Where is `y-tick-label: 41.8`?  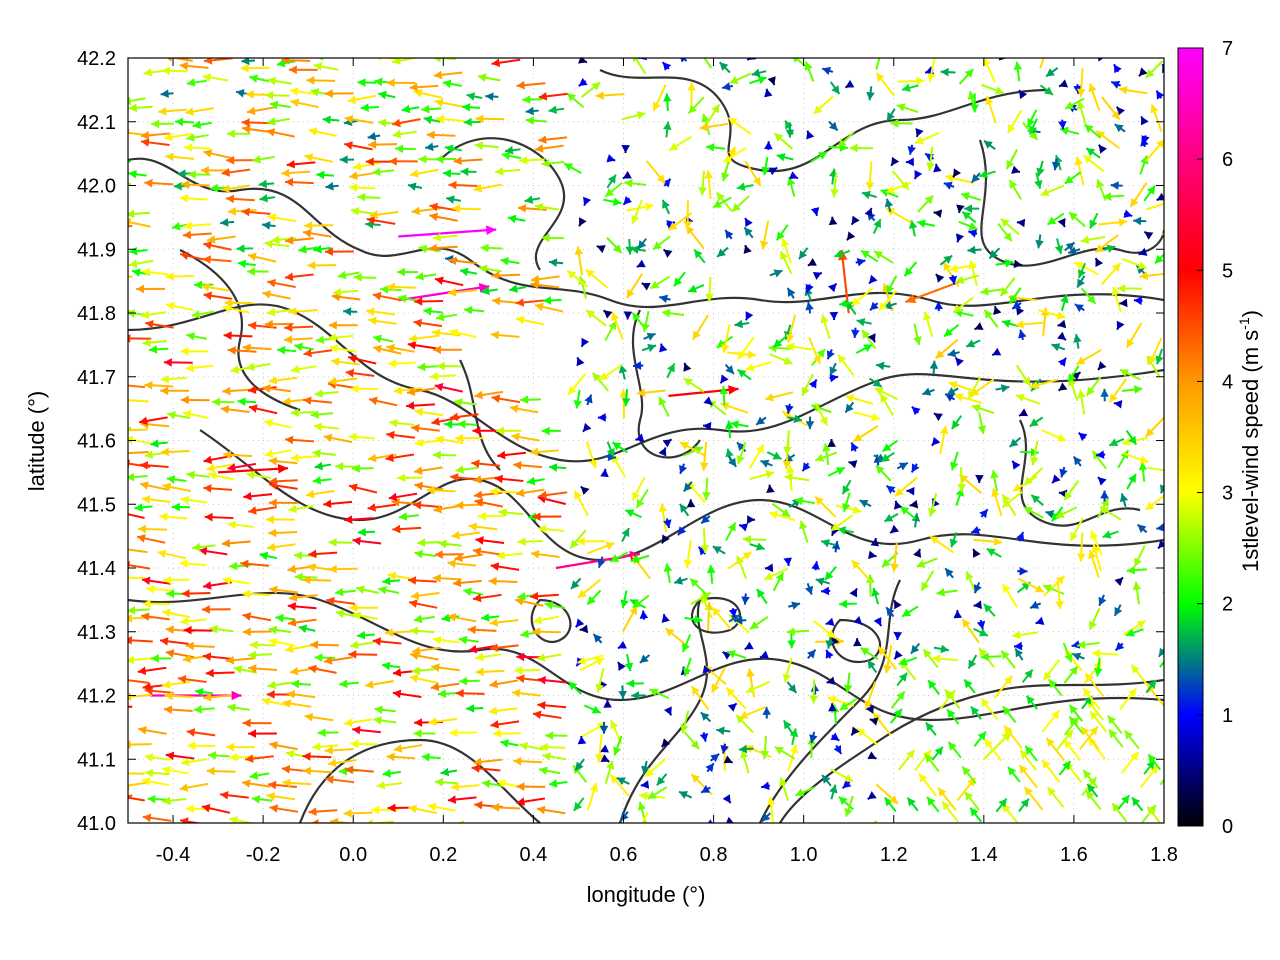 y-tick-label: 41.8 is located at coordinates (96, 314).